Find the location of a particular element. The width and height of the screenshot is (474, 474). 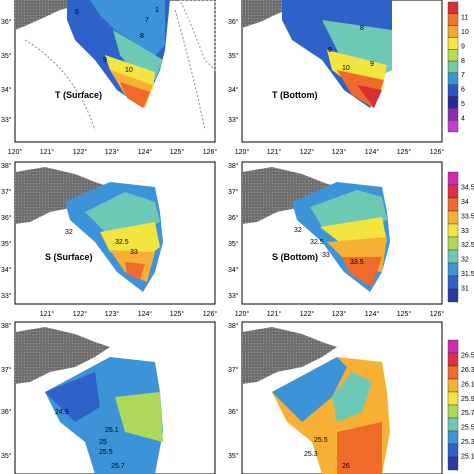

colorbar-label: 8 is located at coordinates (463, 61).